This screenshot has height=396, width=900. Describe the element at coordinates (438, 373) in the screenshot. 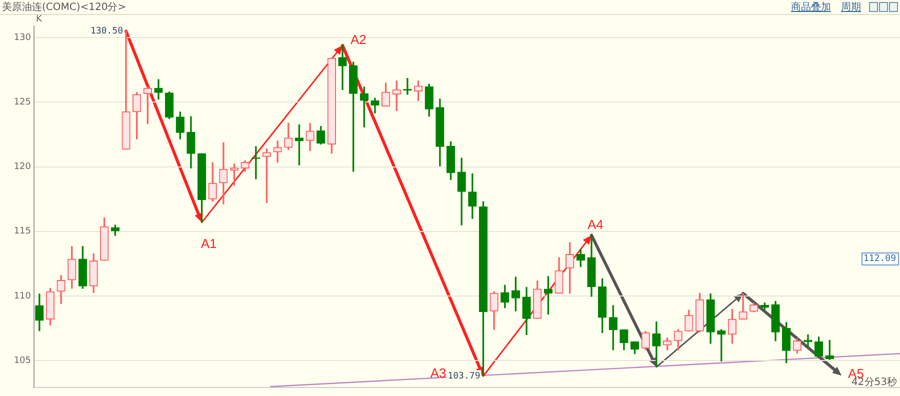

I see `annotation: A3` at that location.